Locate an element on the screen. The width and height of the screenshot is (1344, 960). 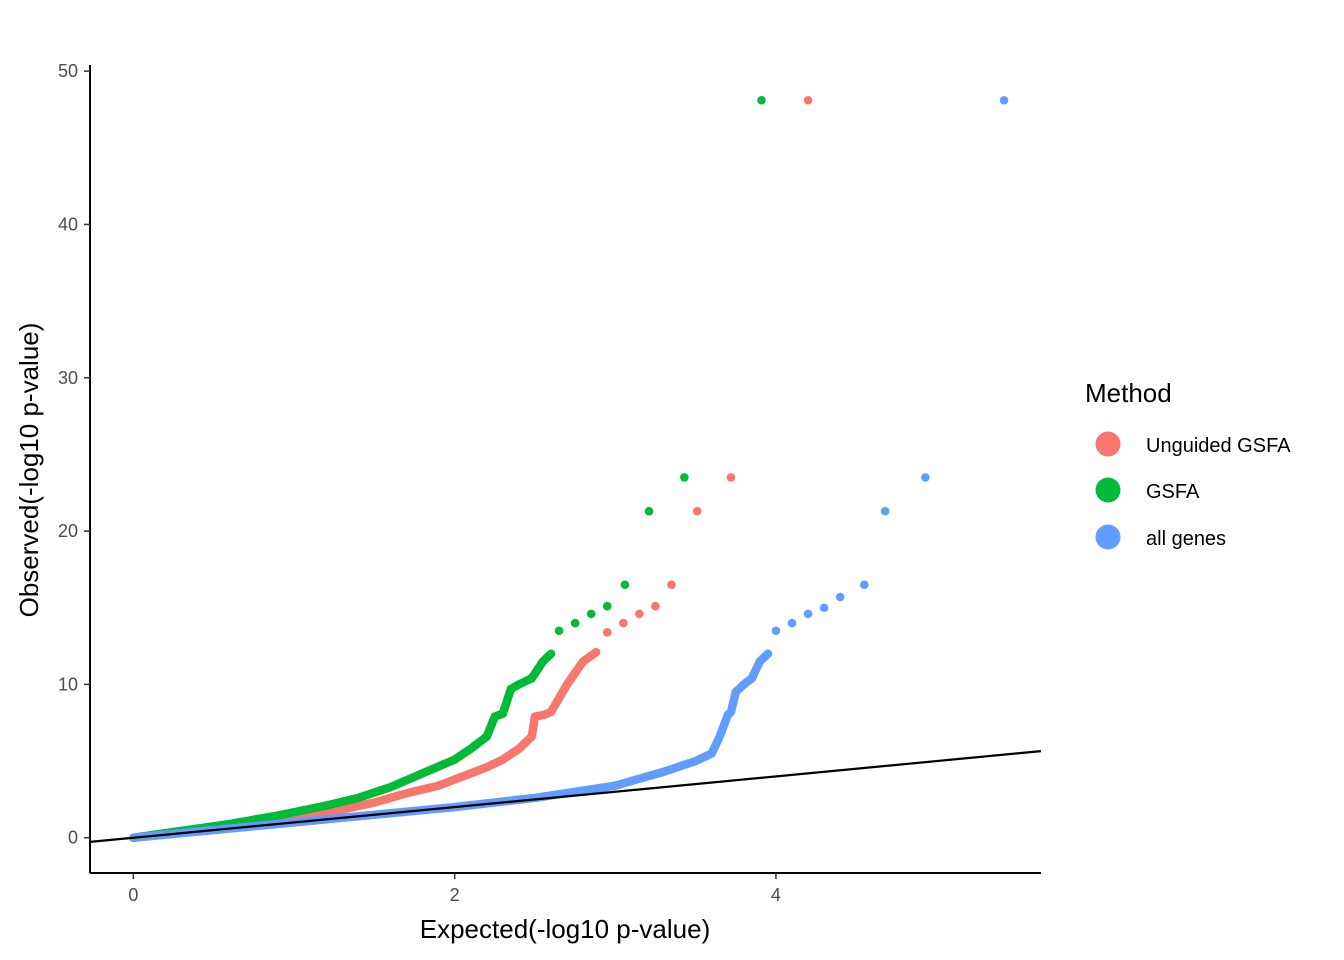
legend-label-unguided-gsfa: Unguided GSFA is located at coordinates (1218, 446).